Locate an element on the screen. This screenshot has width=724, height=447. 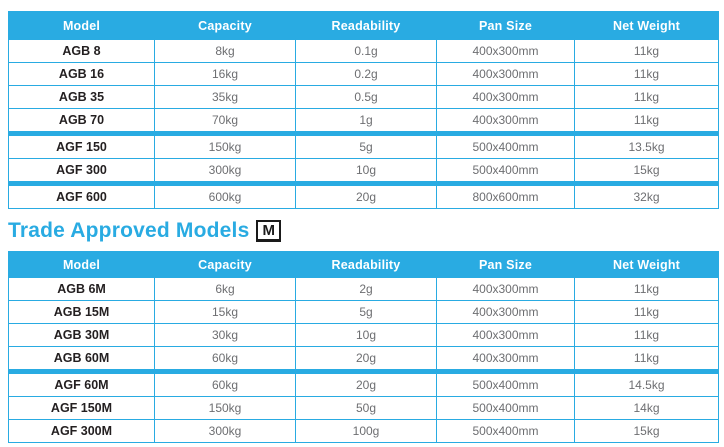
table-row: AGF 150 150kg 5g 500x400mm 13.5kg is located at coordinates (363, 145).